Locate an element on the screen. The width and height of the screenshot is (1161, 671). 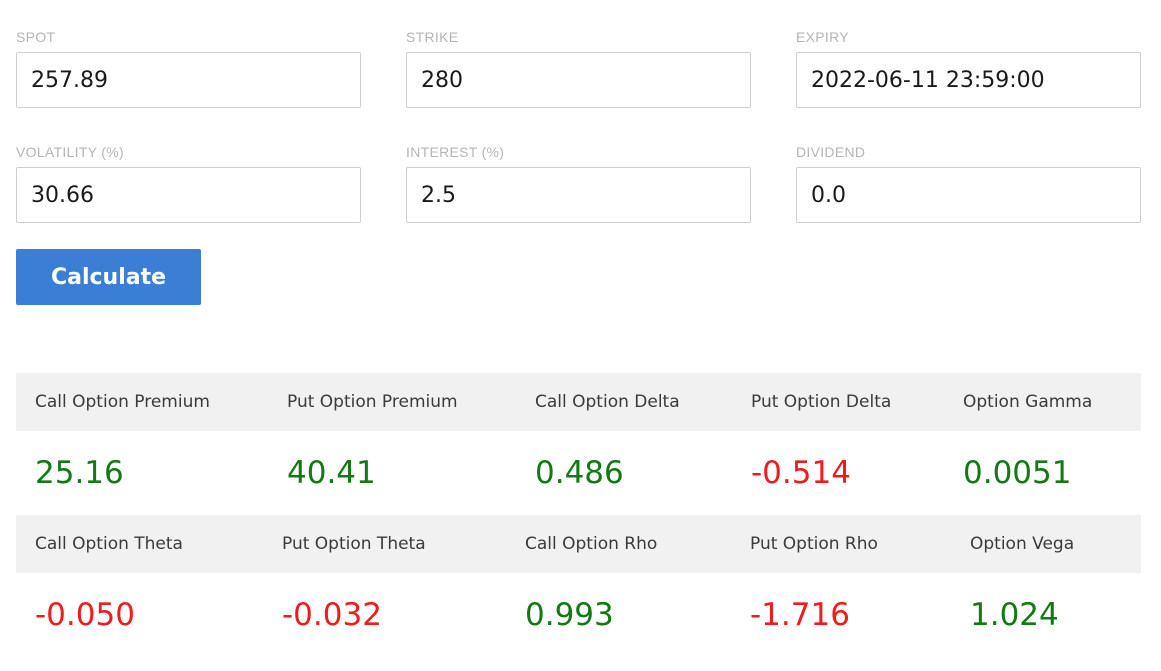
expiry-input is located at coordinates (968, 80).